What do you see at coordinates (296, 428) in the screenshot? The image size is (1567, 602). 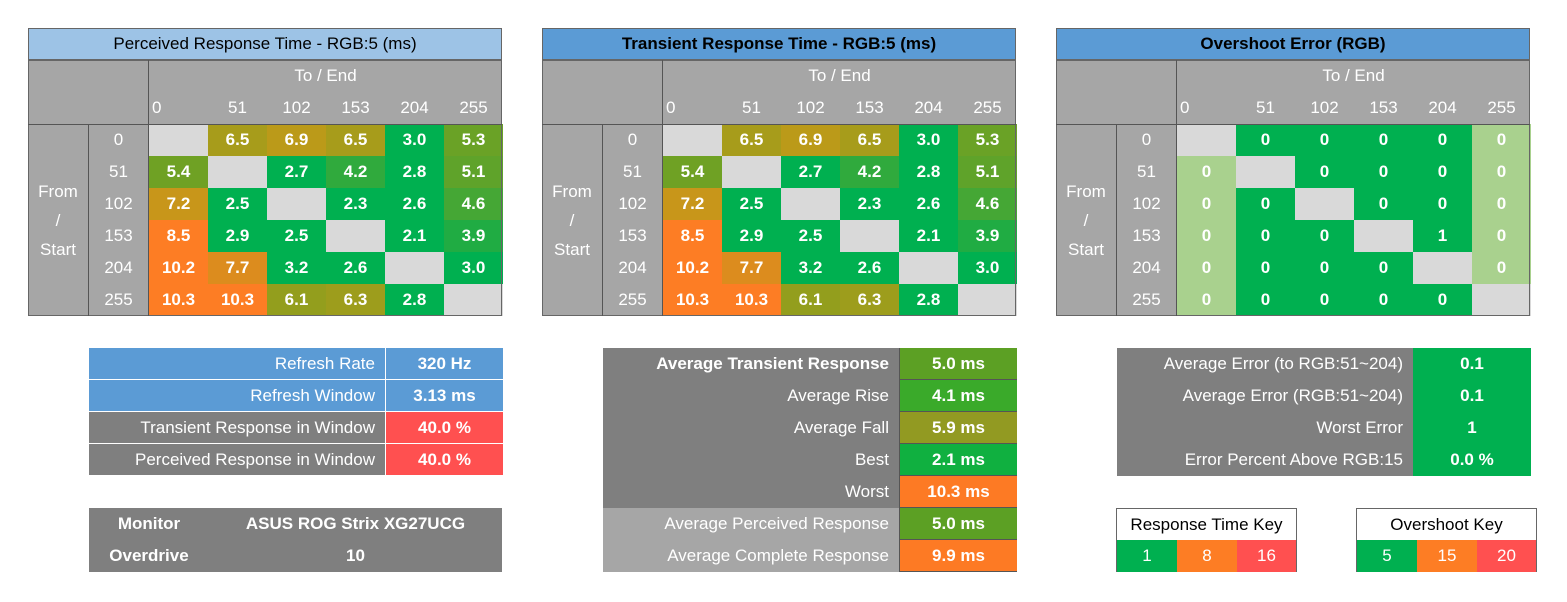 I see `refresh-row: Transient Response in Window 40.0 %` at bounding box center [296, 428].